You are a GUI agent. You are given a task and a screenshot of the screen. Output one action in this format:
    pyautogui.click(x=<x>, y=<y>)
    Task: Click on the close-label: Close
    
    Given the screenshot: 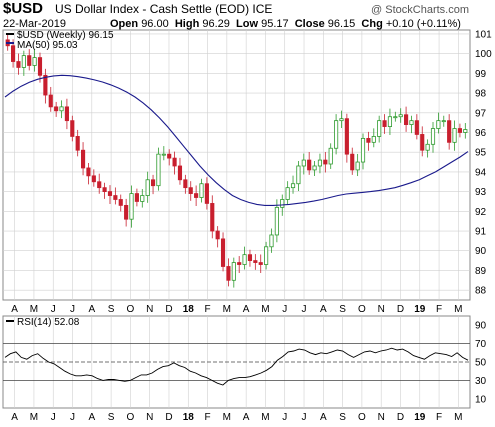 What is the action you would take?
    pyautogui.click(x=309, y=24)
    